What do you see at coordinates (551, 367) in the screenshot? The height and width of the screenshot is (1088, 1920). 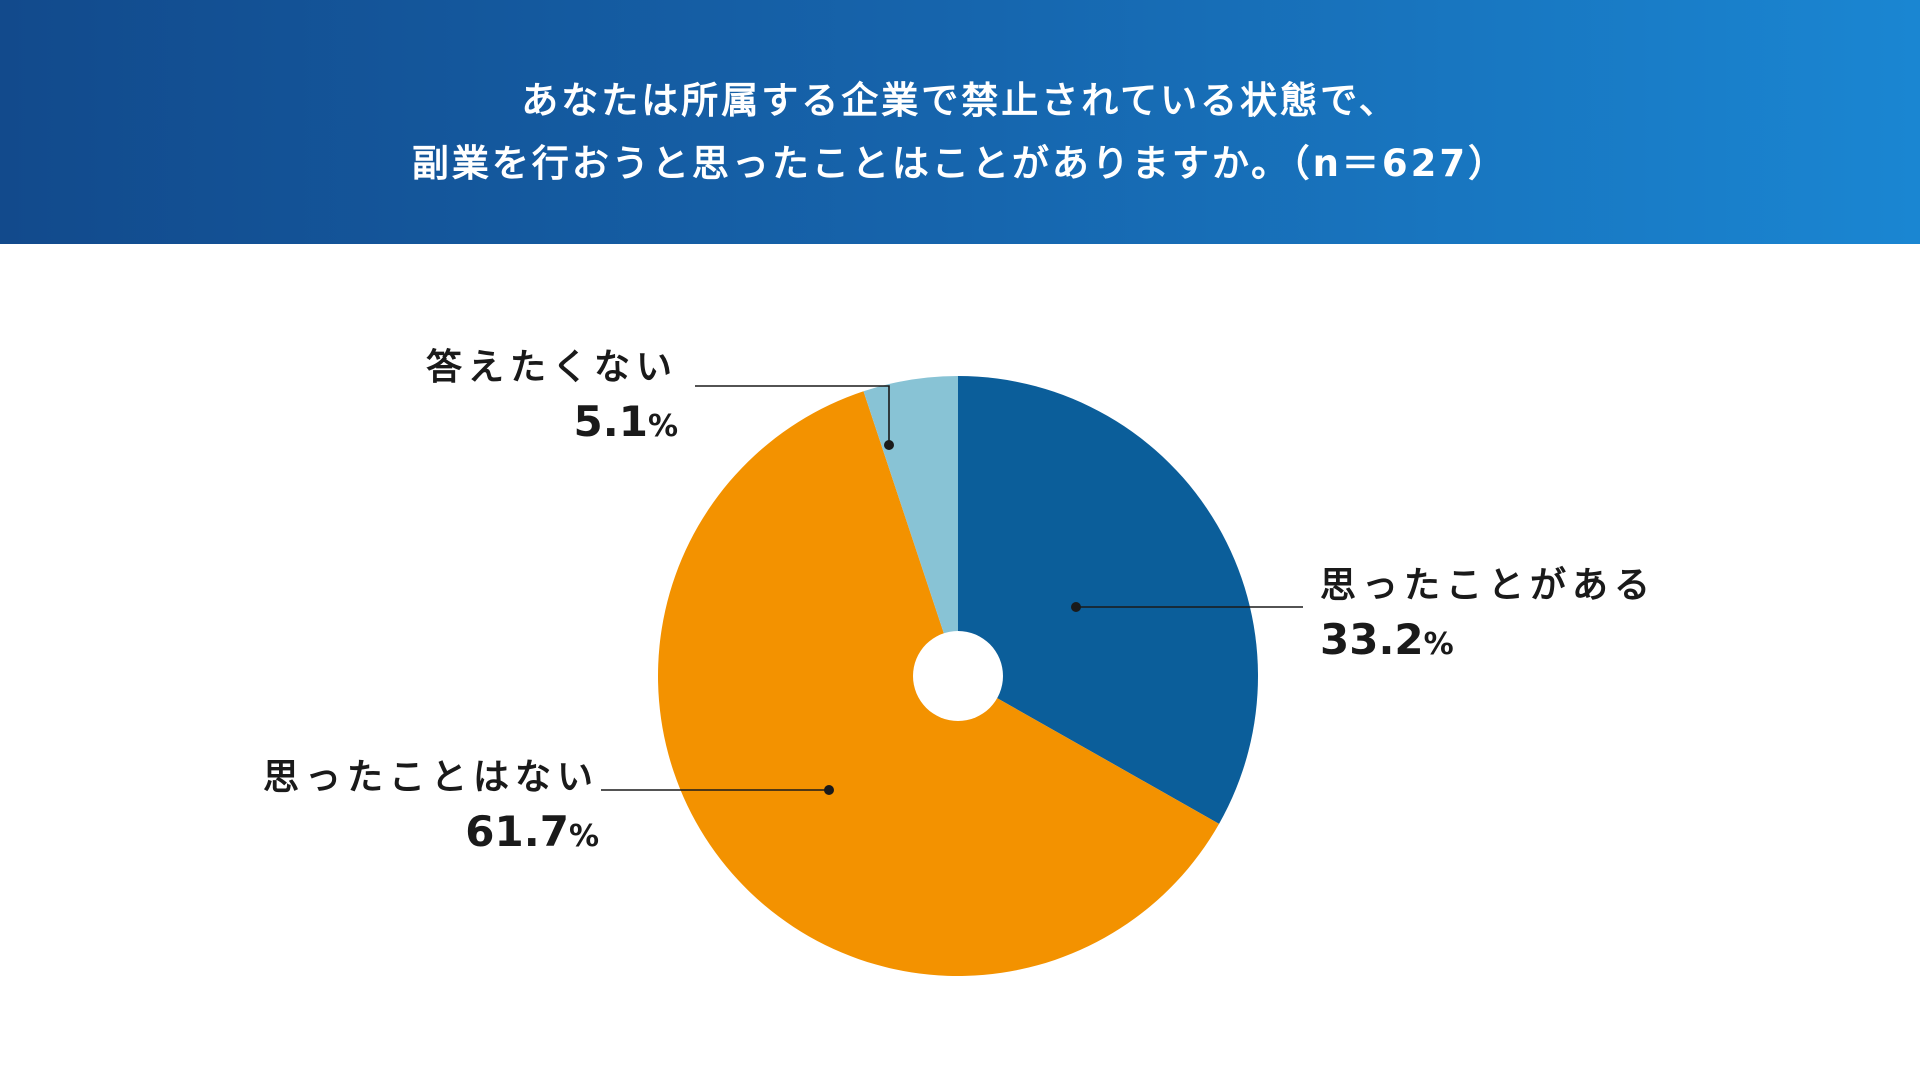 I see `slice-name-no-answer: 答えたくない` at bounding box center [551, 367].